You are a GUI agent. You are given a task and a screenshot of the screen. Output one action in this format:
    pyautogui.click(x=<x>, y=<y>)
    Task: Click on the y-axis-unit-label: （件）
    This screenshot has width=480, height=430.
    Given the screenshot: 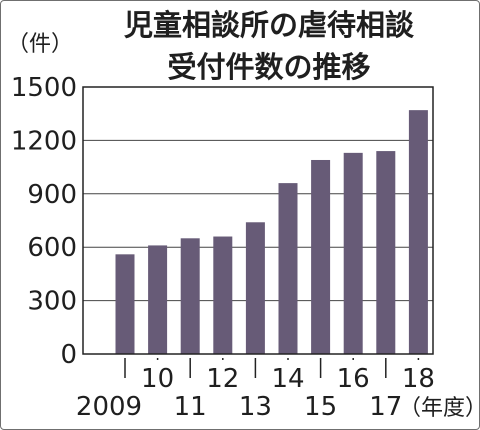 What is the action you would take?
    pyautogui.click(x=40, y=44)
    